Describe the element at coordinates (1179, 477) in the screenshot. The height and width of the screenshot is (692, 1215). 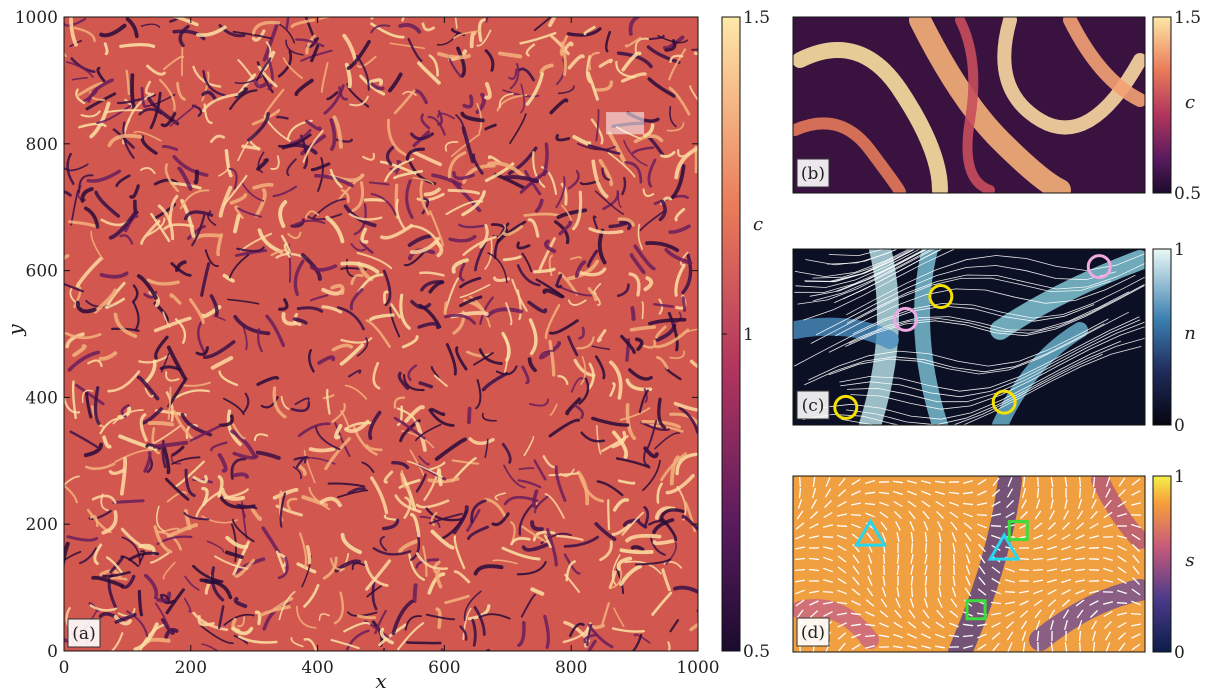
I see `colorbar-tick-label: 1` at that location.